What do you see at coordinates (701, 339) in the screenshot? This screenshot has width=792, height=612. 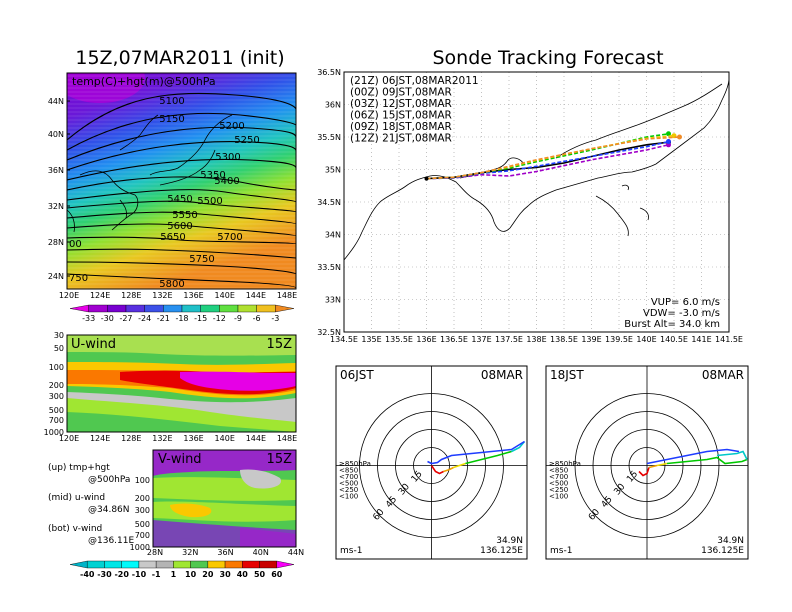 I see `track-x-tick: 141E` at bounding box center [701, 339].